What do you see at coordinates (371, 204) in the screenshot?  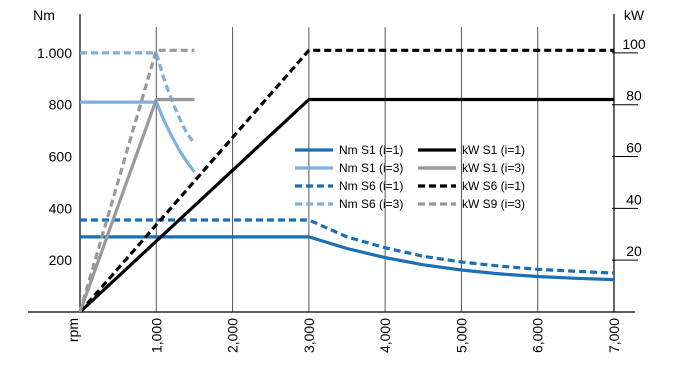 I see `legend-label-4: Nm S6 (i=3)` at bounding box center [371, 204].